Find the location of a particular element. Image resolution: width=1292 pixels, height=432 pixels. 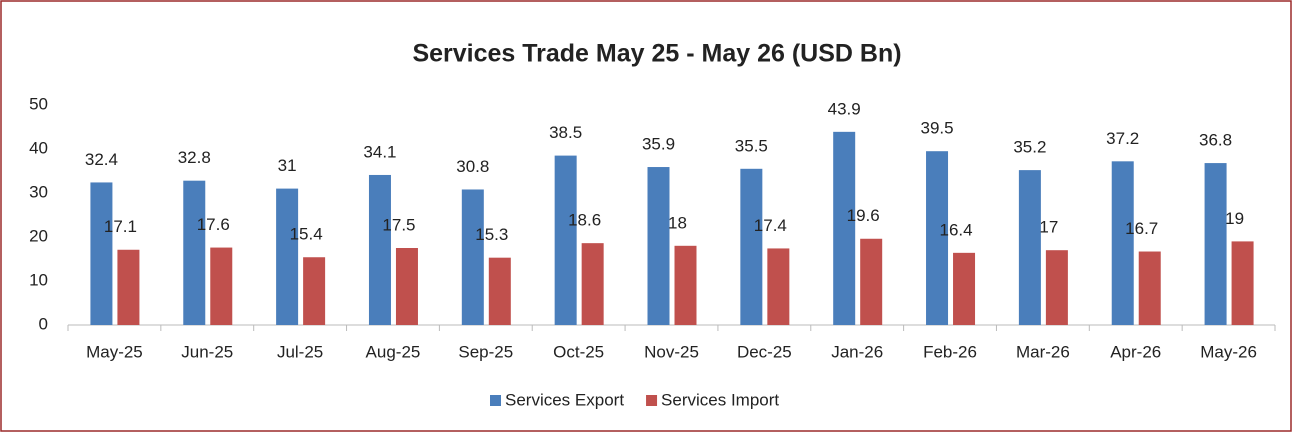

x-tick-label: May-25 is located at coordinates (114, 351).